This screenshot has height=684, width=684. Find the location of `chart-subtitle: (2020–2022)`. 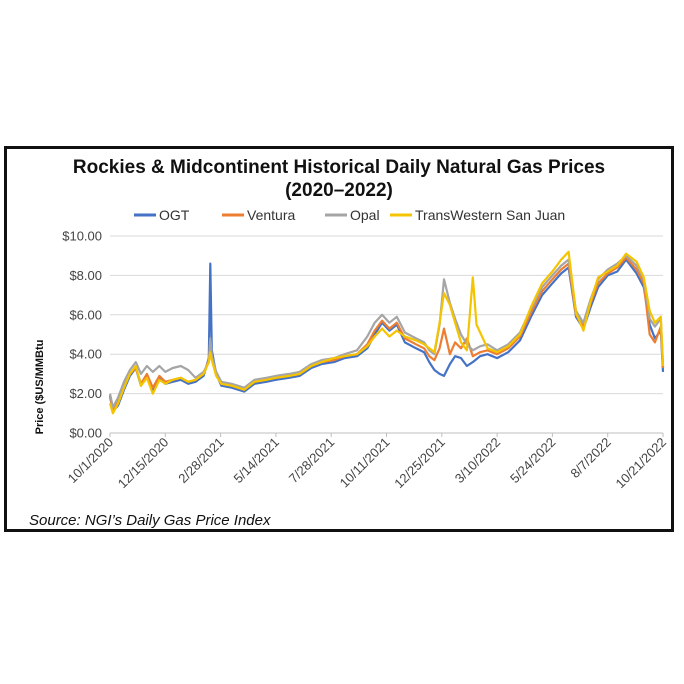

chart-subtitle: (2020–2022) is located at coordinates (339, 190).